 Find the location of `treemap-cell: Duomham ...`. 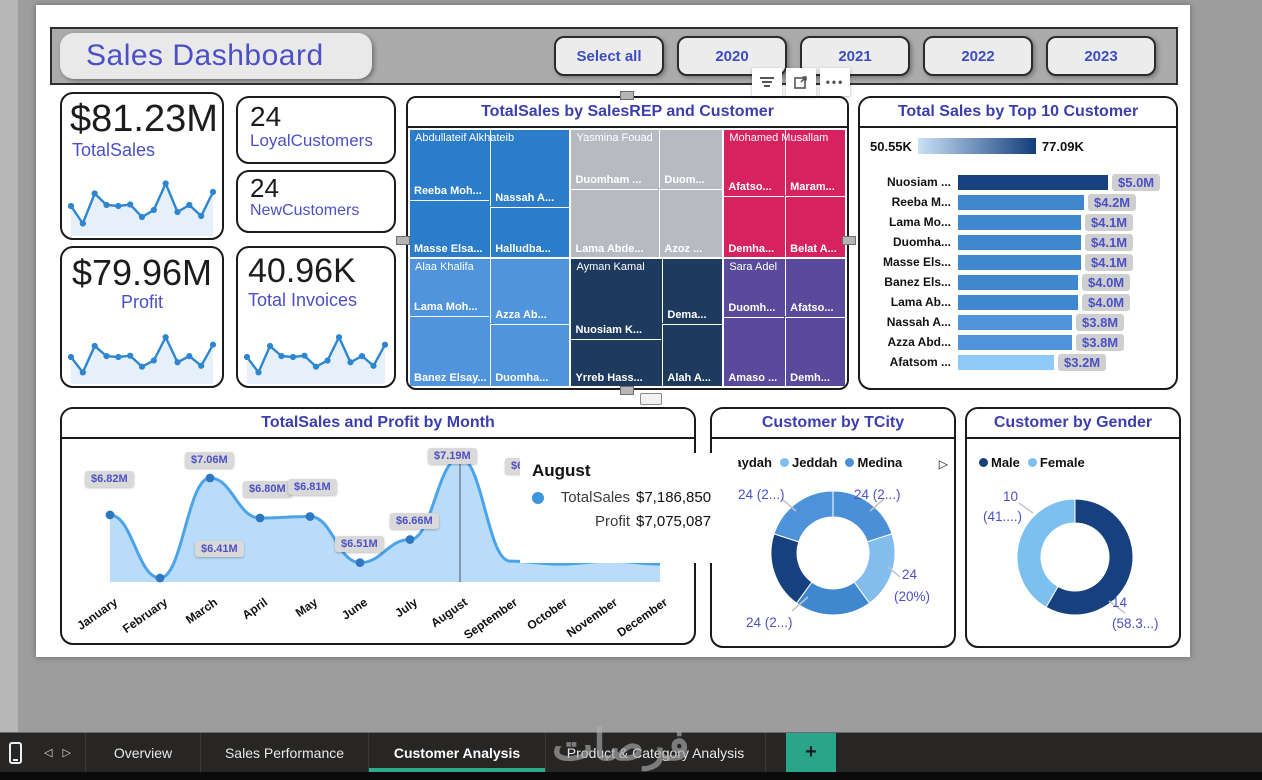

treemap-cell: Duomham ... is located at coordinates (615, 159).